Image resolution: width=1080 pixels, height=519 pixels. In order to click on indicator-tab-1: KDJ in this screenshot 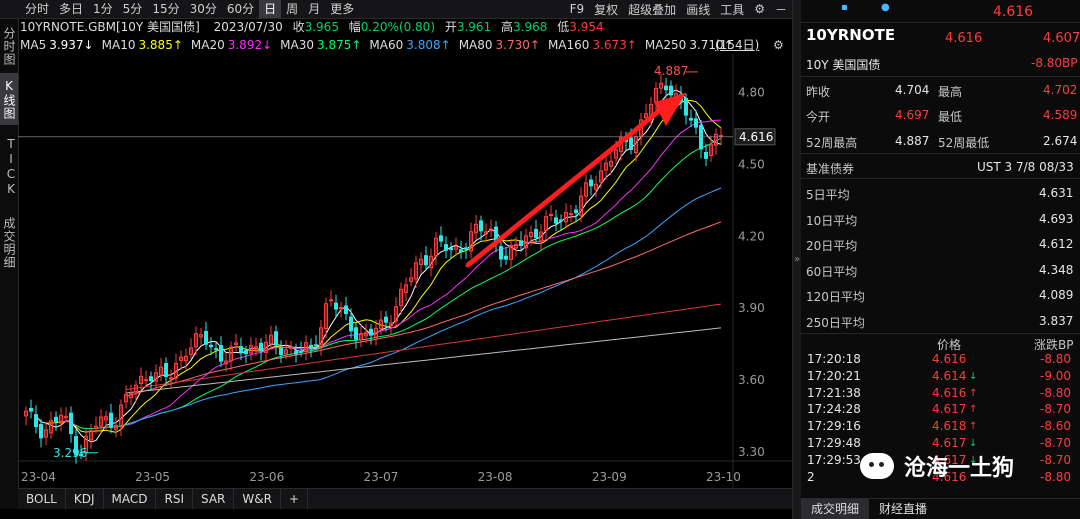, I will do `click(85, 499)`.